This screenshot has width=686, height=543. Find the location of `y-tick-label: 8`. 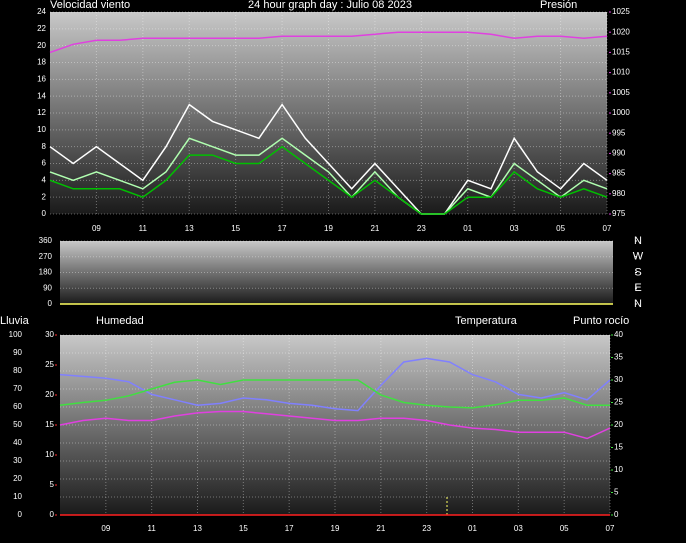

y-tick-label: 8 is located at coordinates (44, 146).